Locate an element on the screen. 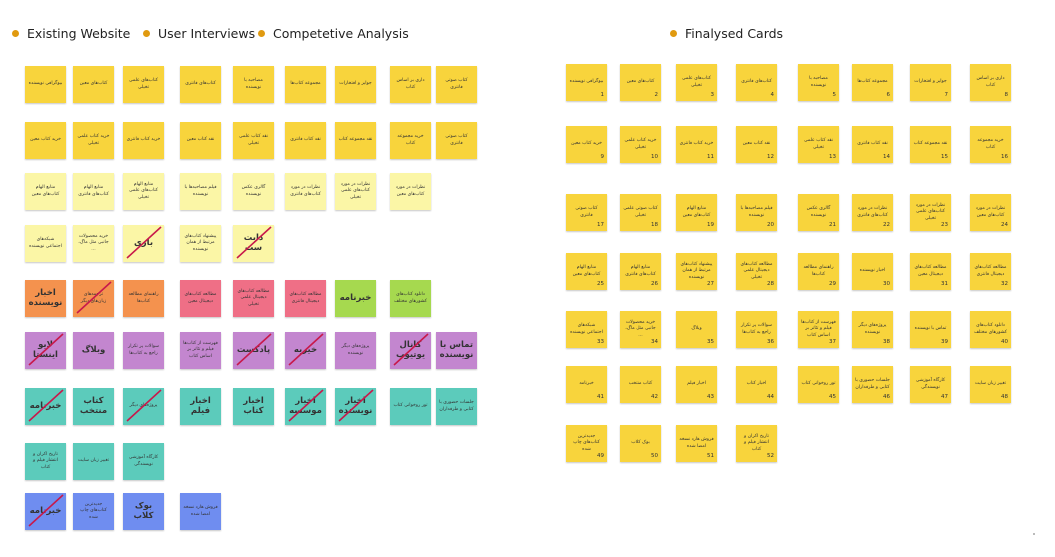 The width and height of the screenshot is (1055, 557). finalised-card: جدیدترین کتاب‌های چاپ شده 49 is located at coordinates (586, 443).